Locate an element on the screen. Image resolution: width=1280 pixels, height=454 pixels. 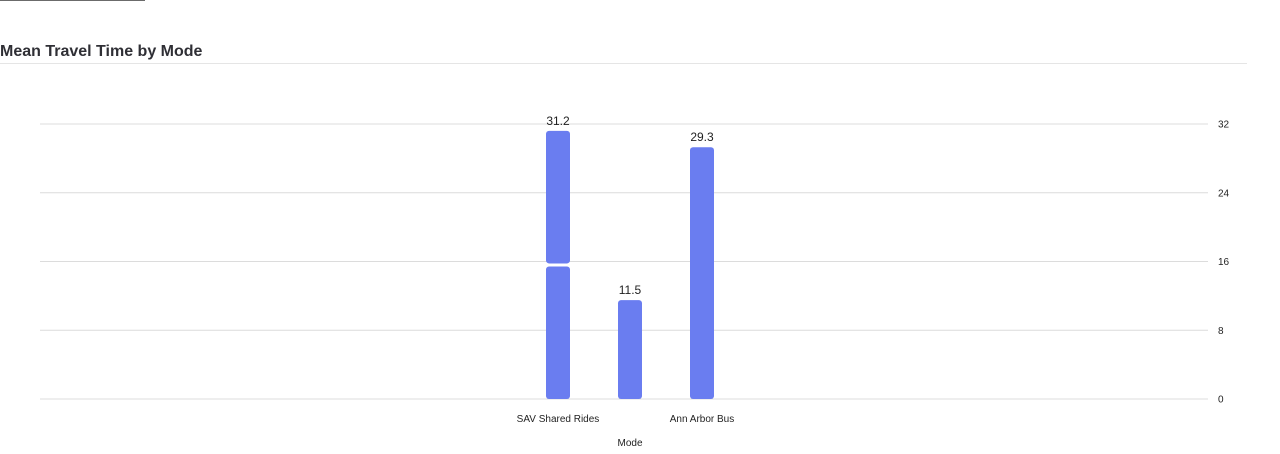
y-axis-ticks: 0 8 16 24 32 is located at coordinates (1224, 263).